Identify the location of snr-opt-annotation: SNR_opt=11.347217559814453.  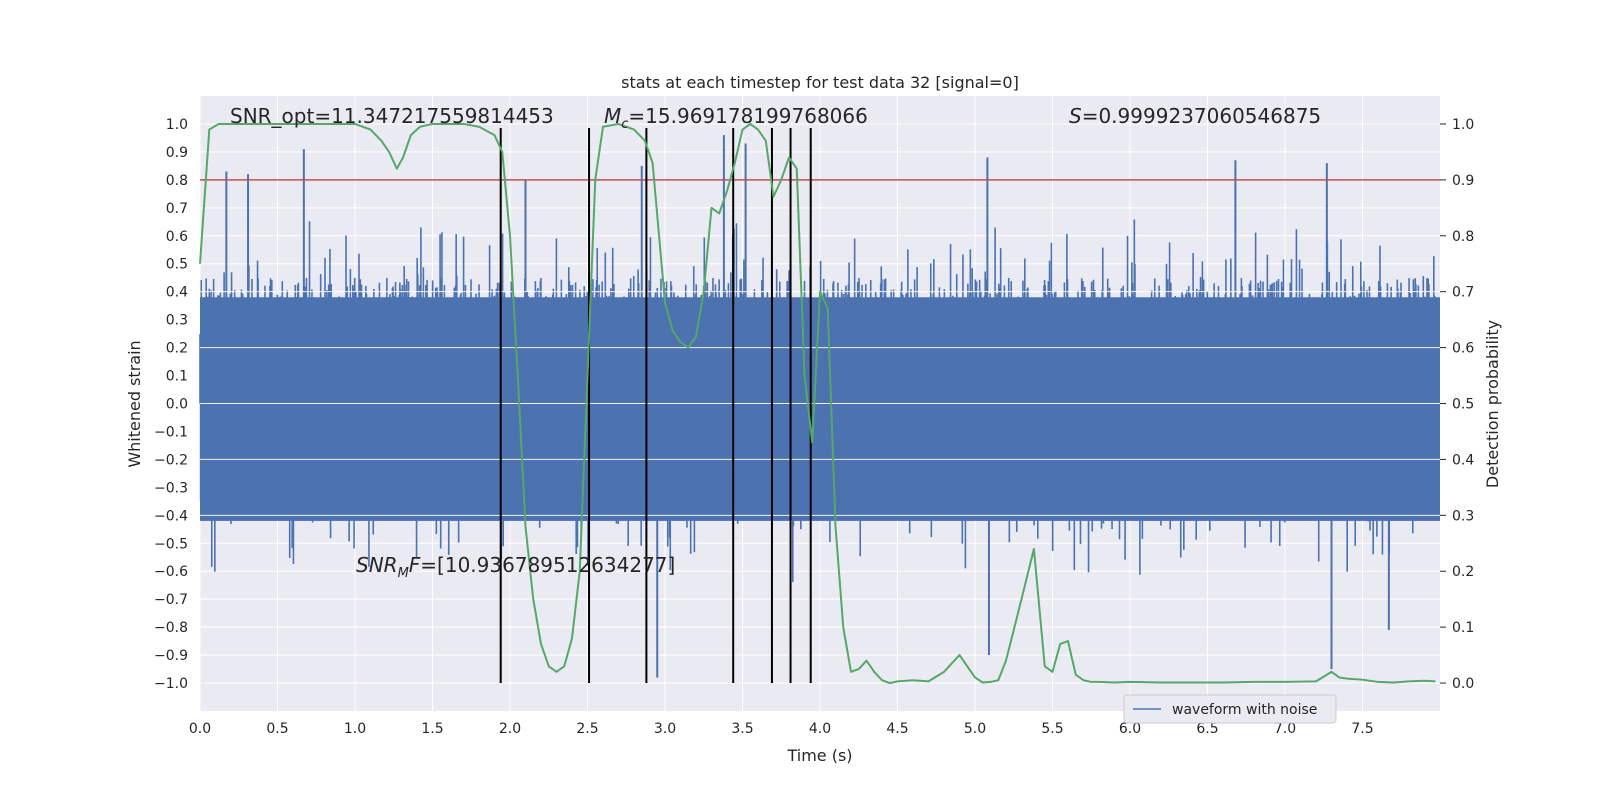
(392, 116).